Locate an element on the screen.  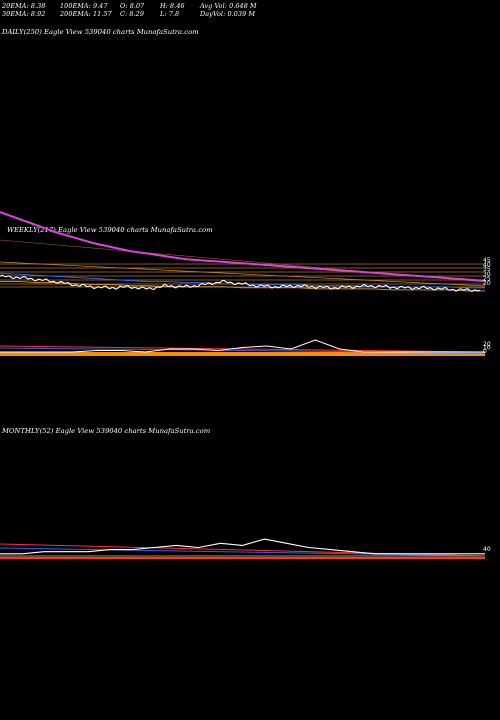
weekly-ytick: 45 is located at coordinates (487, 260).